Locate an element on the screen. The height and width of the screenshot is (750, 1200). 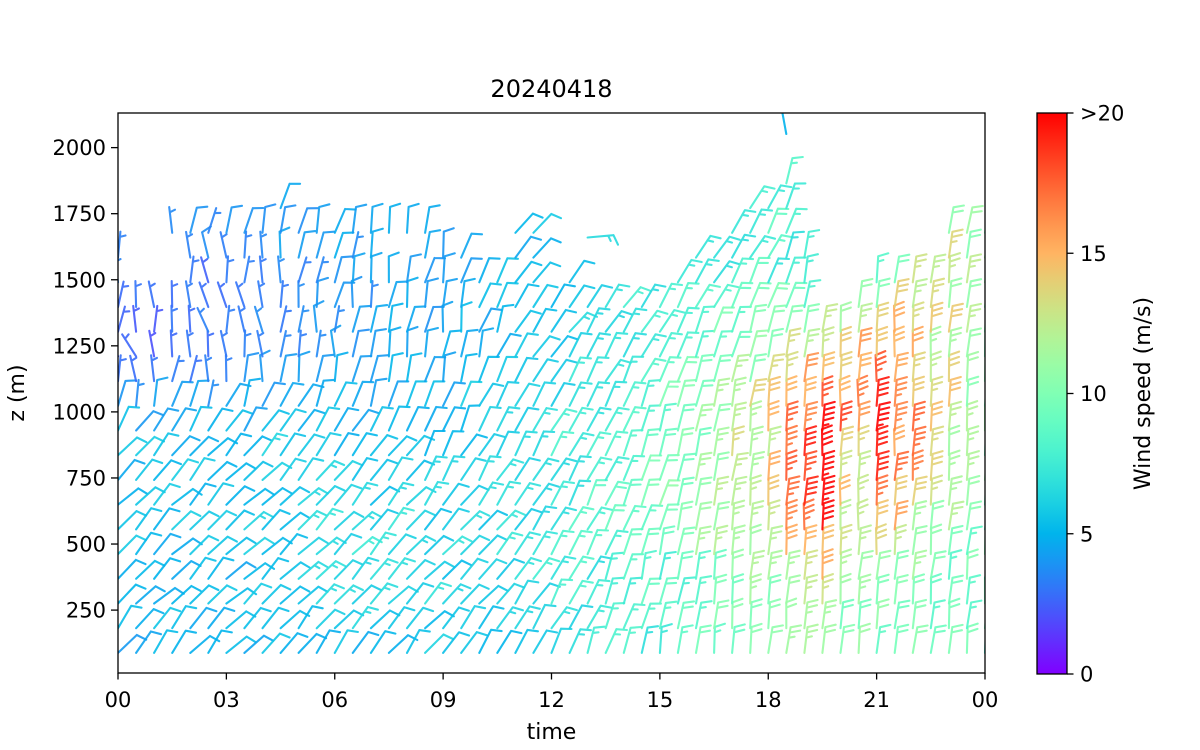
y-tick-label: 1750 is located at coordinates (79, 214).